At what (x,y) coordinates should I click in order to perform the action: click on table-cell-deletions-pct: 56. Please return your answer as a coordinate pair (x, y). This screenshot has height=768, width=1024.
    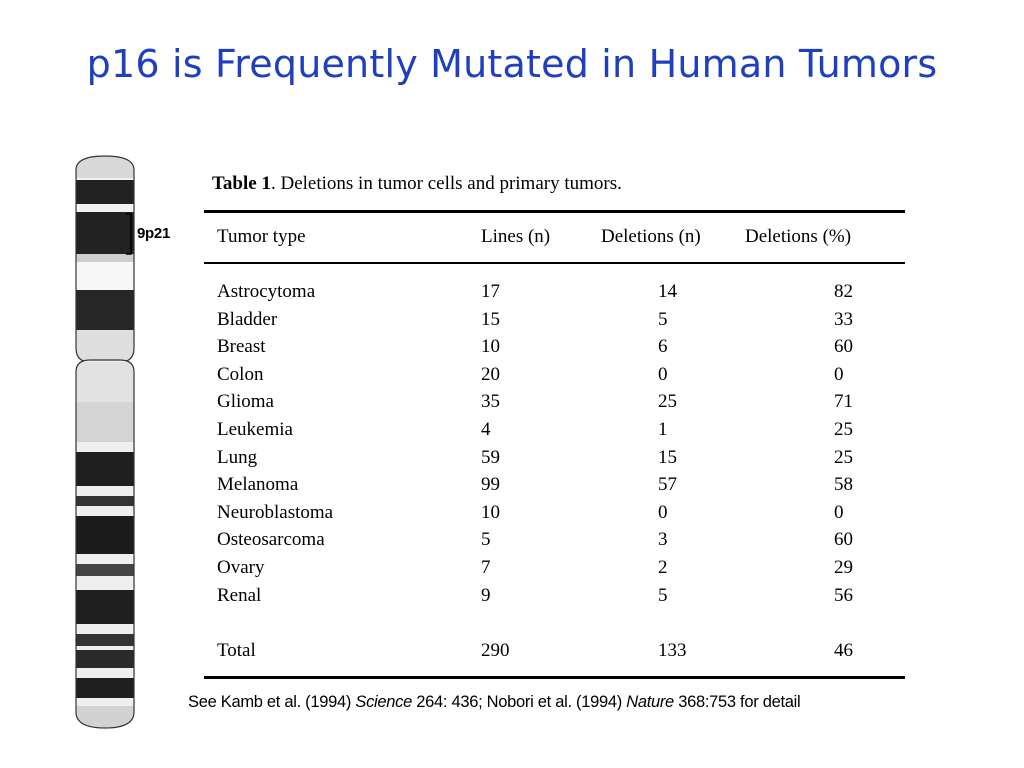
    Looking at the image, I should click on (843, 595).